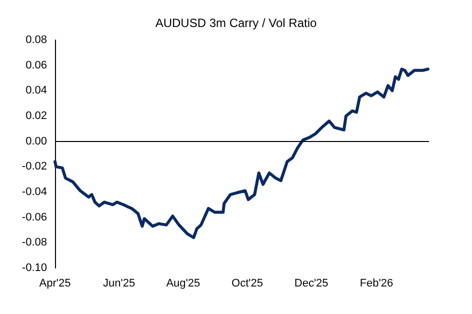 The image size is (472, 314). What do you see at coordinates (119, 284) in the screenshot?
I see `x-tick-label: Jun'25` at bounding box center [119, 284].